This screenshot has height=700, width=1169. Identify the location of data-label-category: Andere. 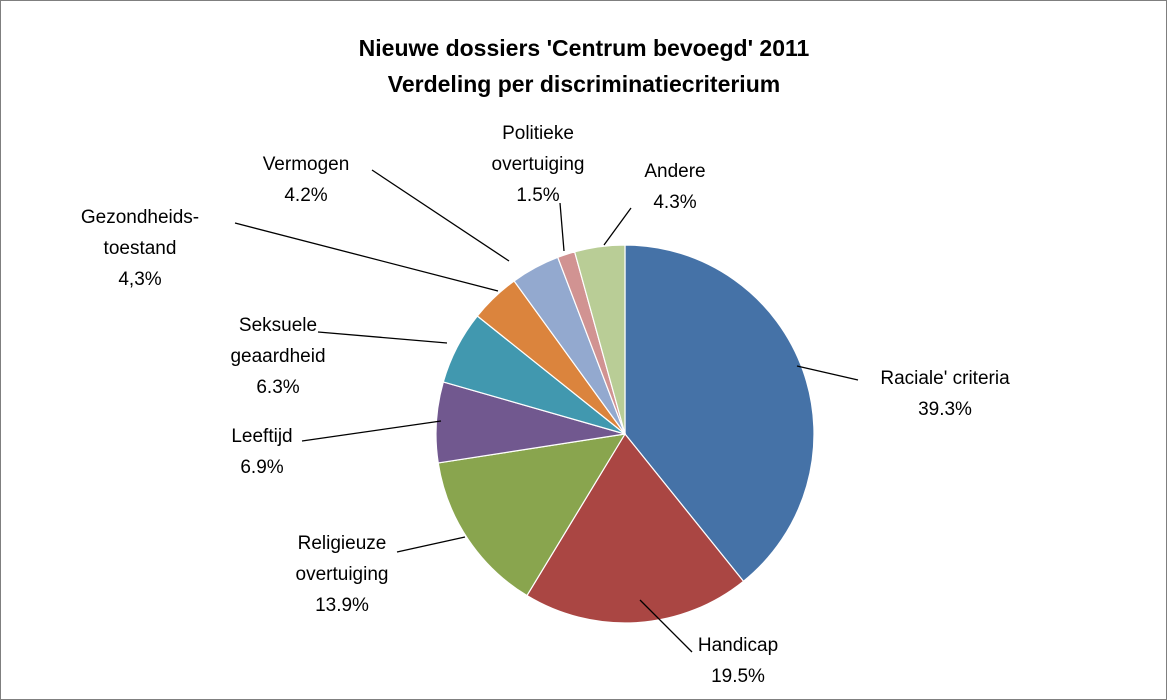
(674, 171).